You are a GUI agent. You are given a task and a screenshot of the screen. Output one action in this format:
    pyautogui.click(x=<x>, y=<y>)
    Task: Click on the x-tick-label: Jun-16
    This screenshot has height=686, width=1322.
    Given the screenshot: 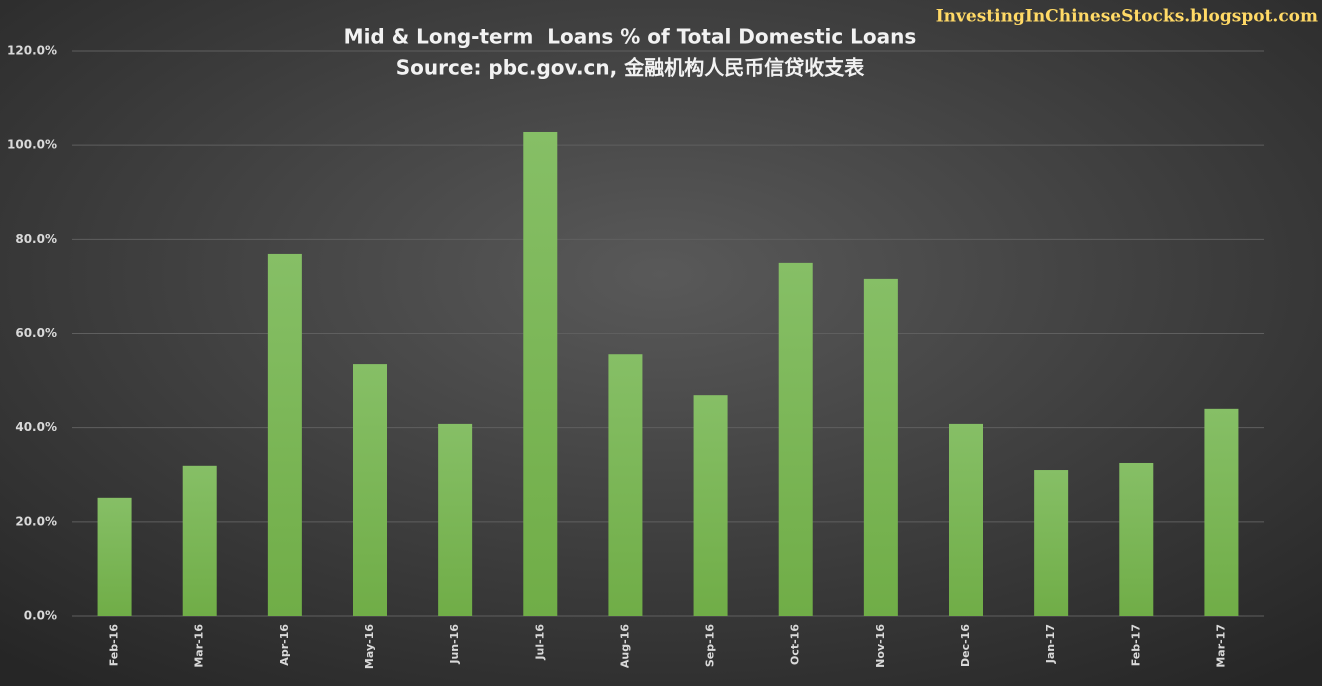 What is the action you would take?
    pyautogui.click(x=454, y=644)
    